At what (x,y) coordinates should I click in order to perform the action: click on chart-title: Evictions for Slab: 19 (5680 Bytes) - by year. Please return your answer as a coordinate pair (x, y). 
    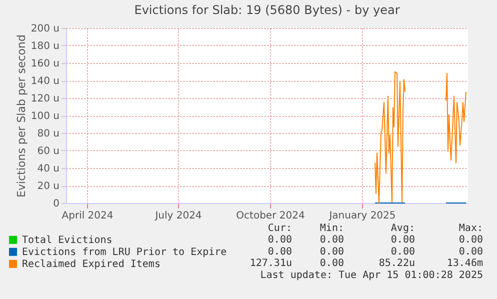
    Looking at the image, I should click on (267, 10).